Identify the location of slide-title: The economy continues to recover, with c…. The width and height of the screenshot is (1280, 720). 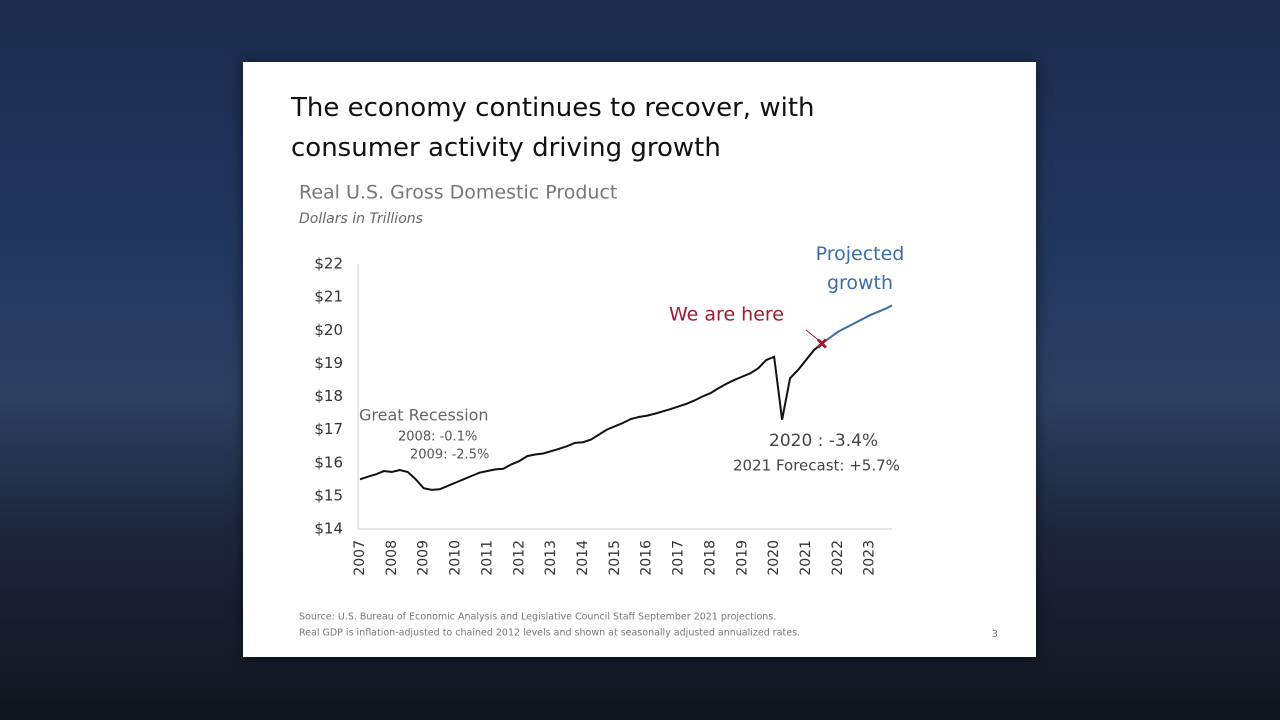
(553, 128).